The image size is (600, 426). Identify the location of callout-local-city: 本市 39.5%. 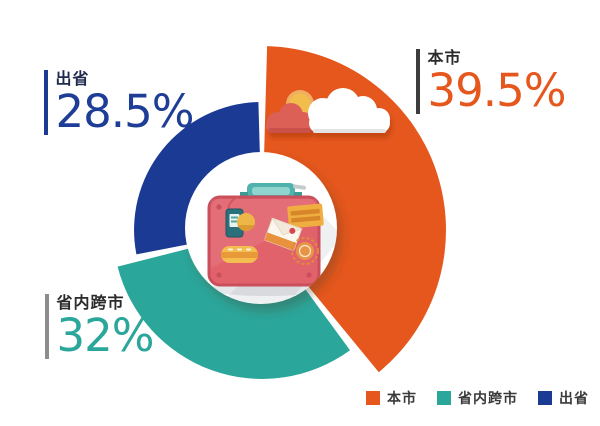
(491, 83).